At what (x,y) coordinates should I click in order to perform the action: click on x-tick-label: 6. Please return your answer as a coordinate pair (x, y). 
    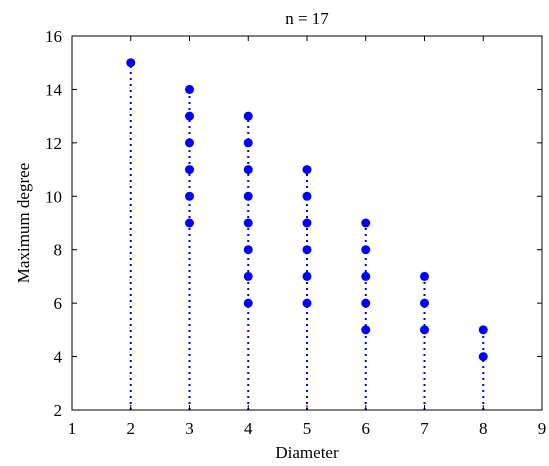
    Looking at the image, I should click on (366, 428).